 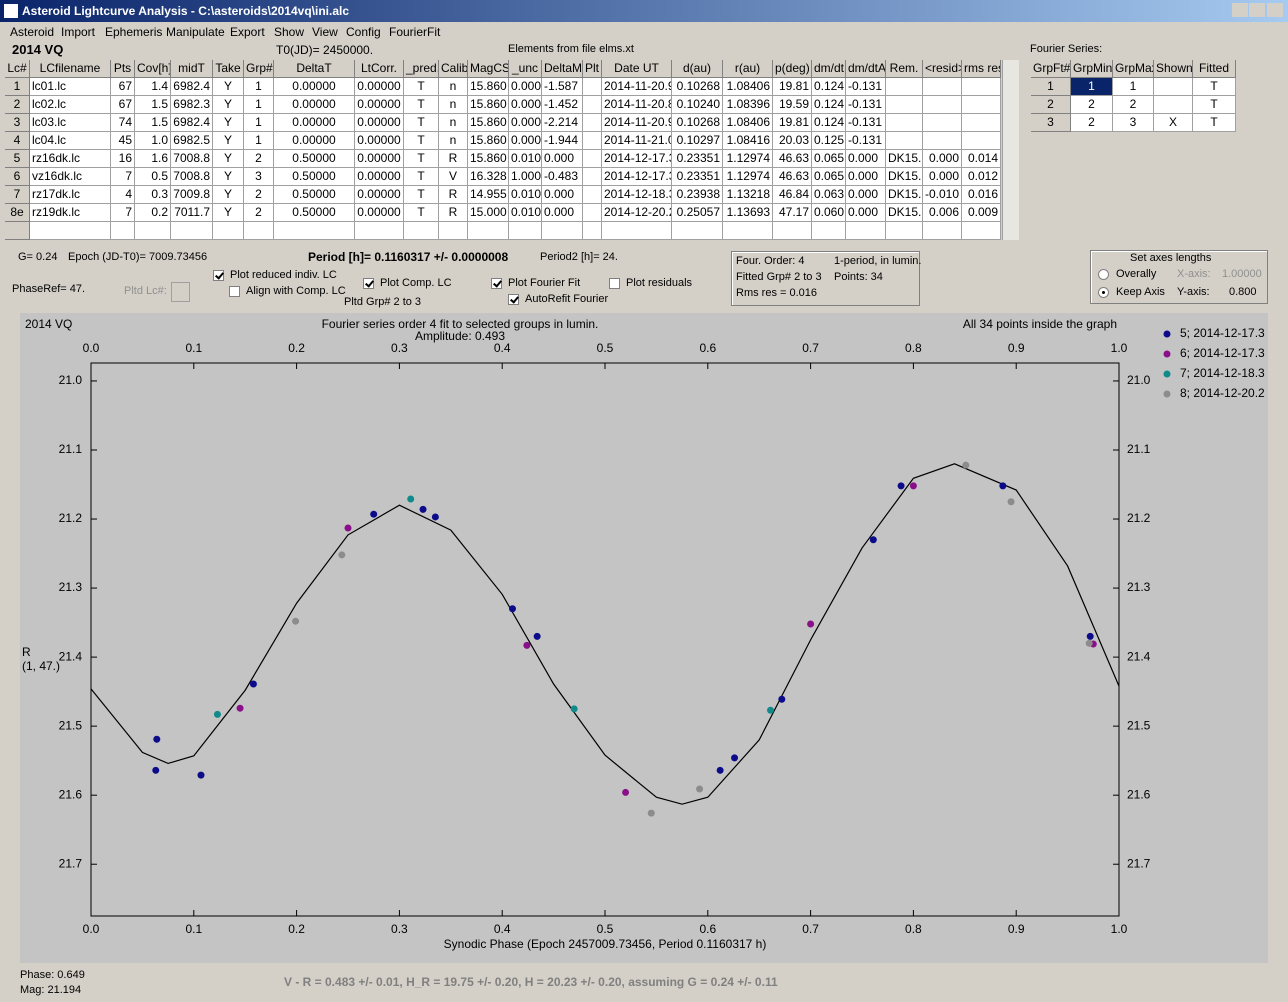 I want to click on table-cell: 0.006, so click(x=942, y=213).